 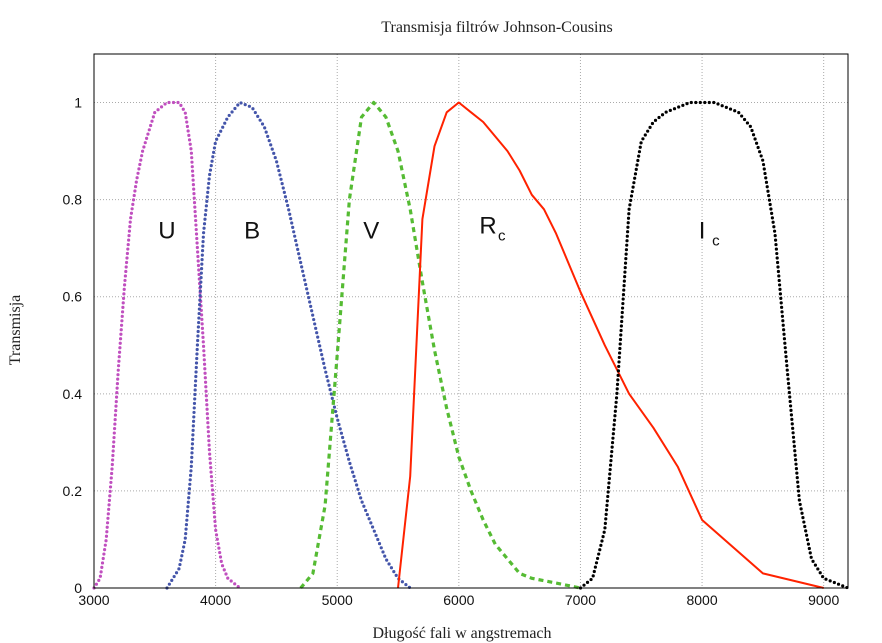 What do you see at coordinates (823, 600) in the screenshot?
I see `x-tick-label: 9000` at bounding box center [823, 600].